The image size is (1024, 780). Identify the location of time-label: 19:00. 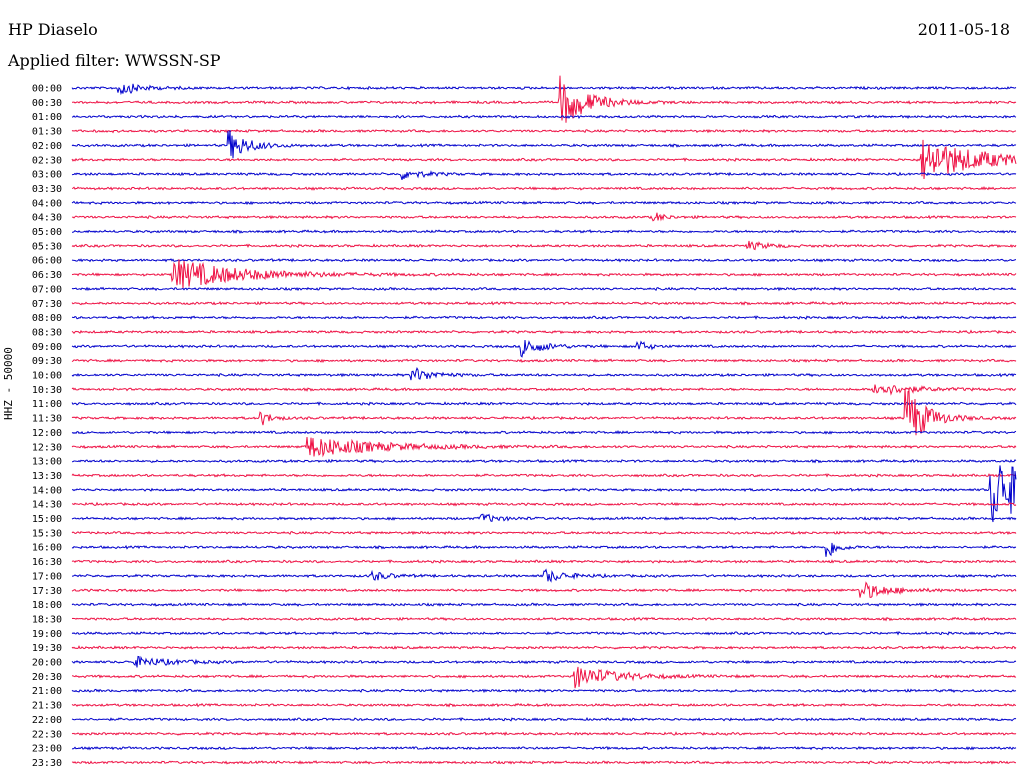
(47, 634).